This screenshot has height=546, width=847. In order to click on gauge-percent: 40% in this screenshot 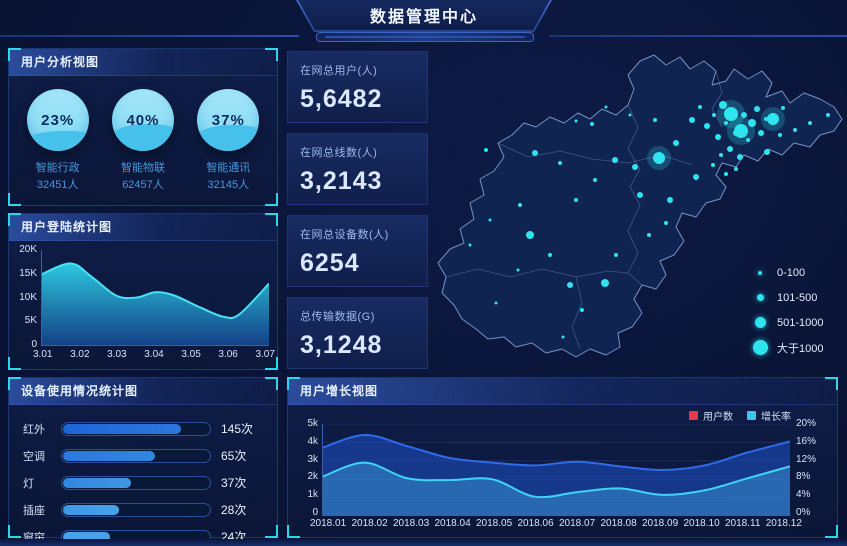, I will do `click(143, 120)`.